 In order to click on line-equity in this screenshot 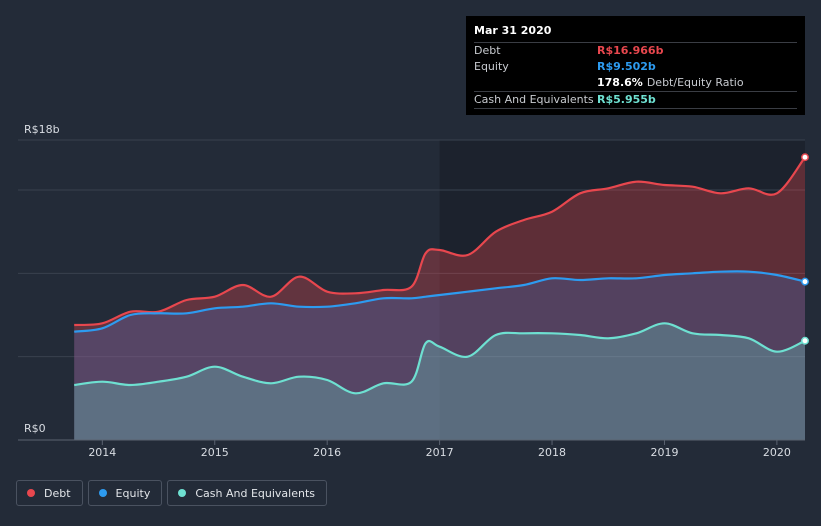, I will do `click(440, 301)`.